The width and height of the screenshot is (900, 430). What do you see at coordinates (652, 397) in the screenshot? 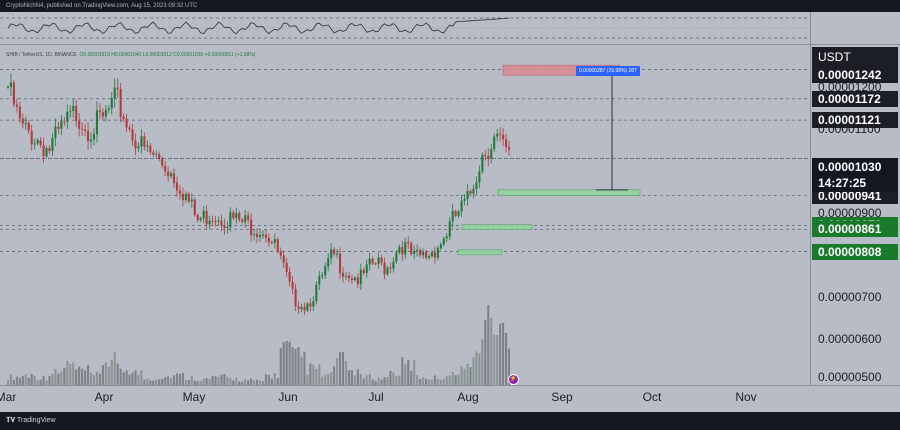
I see `time-label: Oct` at bounding box center [652, 397].